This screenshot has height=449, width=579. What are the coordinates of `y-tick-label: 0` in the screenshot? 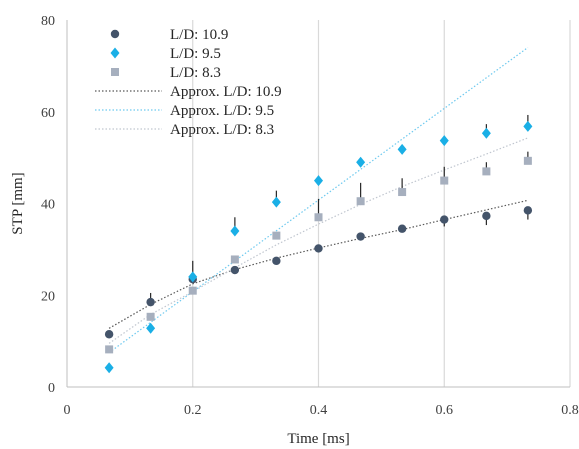 It's located at (51, 388).